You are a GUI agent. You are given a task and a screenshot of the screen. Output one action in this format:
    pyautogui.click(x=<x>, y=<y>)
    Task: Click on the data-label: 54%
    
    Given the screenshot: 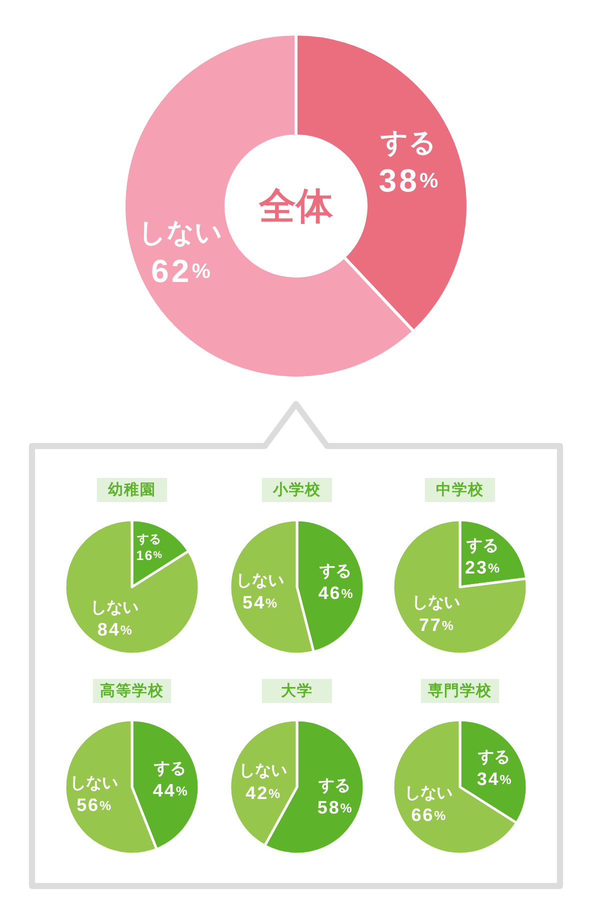 What is the action you would take?
    pyautogui.click(x=260, y=602)
    